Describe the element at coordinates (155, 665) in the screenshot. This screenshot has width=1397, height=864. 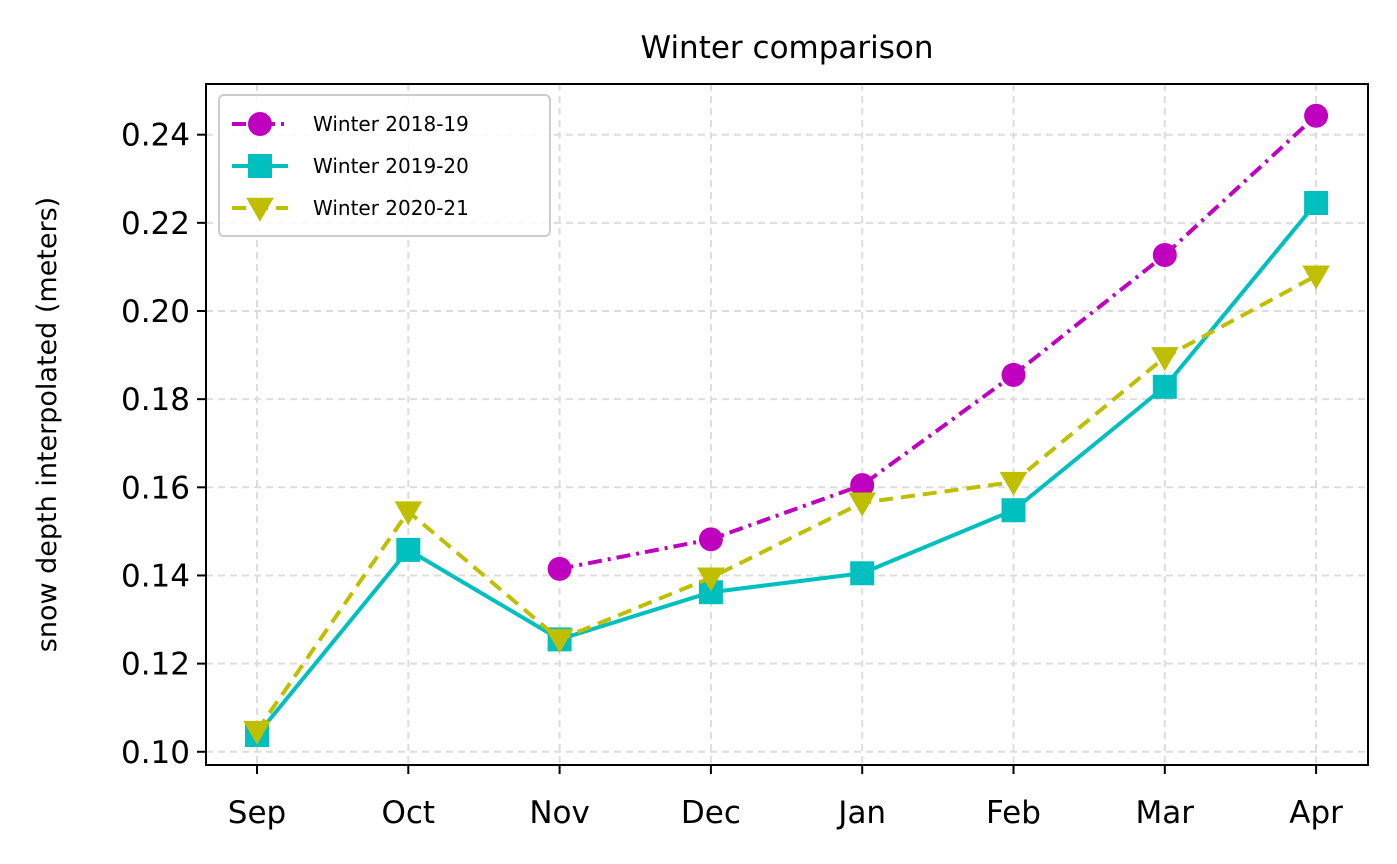
I see `y-tick-label: 0.12` at that location.